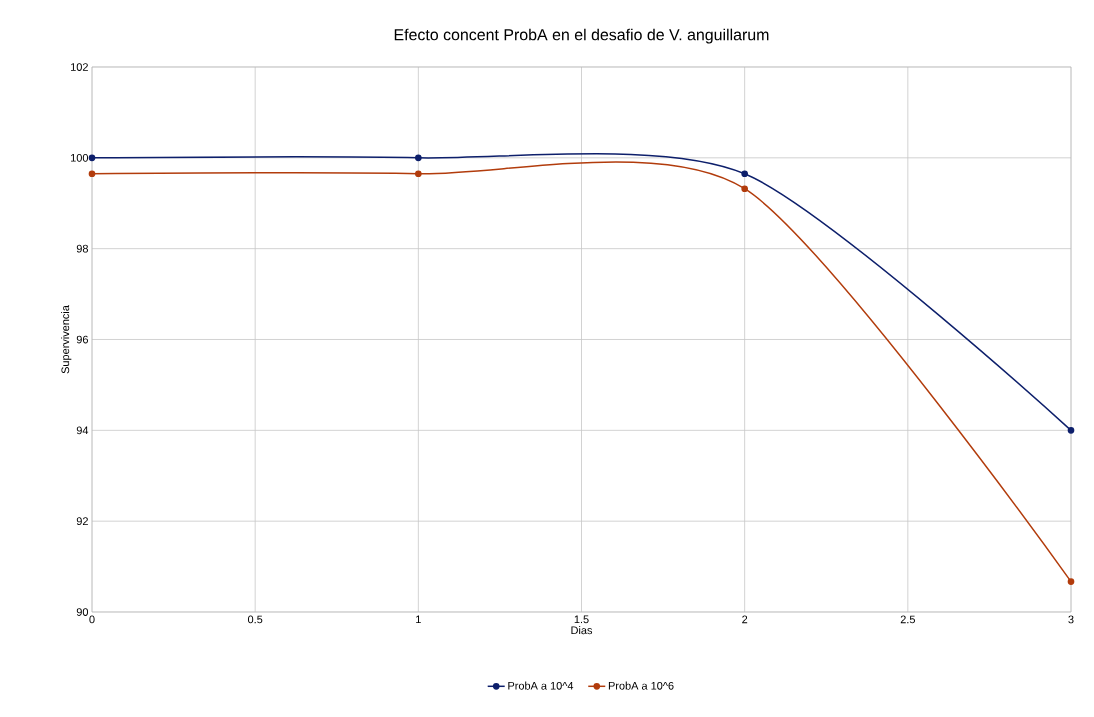 The height and width of the screenshot is (717, 1094). What do you see at coordinates (541, 685) in the screenshot?
I see `legend-label: ProbA a 10^4` at bounding box center [541, 685].